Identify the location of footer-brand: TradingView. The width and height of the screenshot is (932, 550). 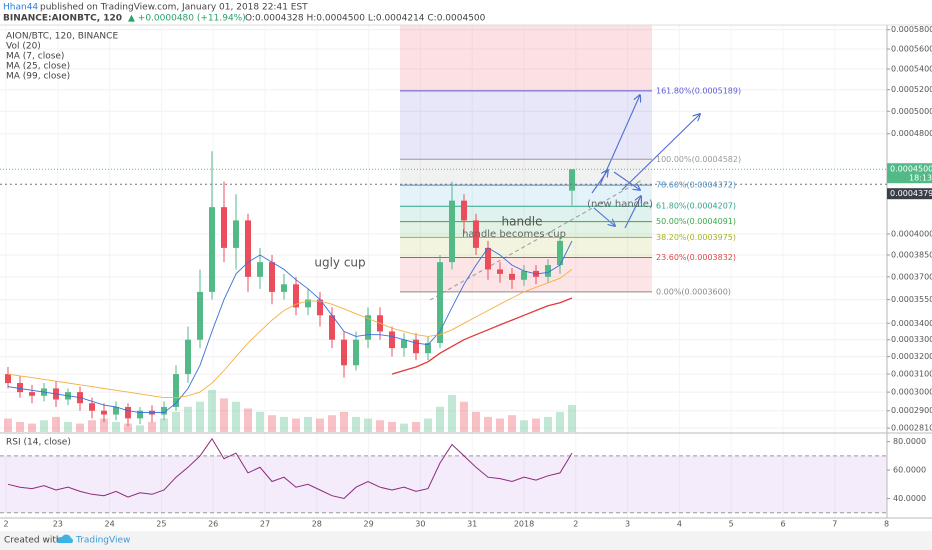
(102, 541).